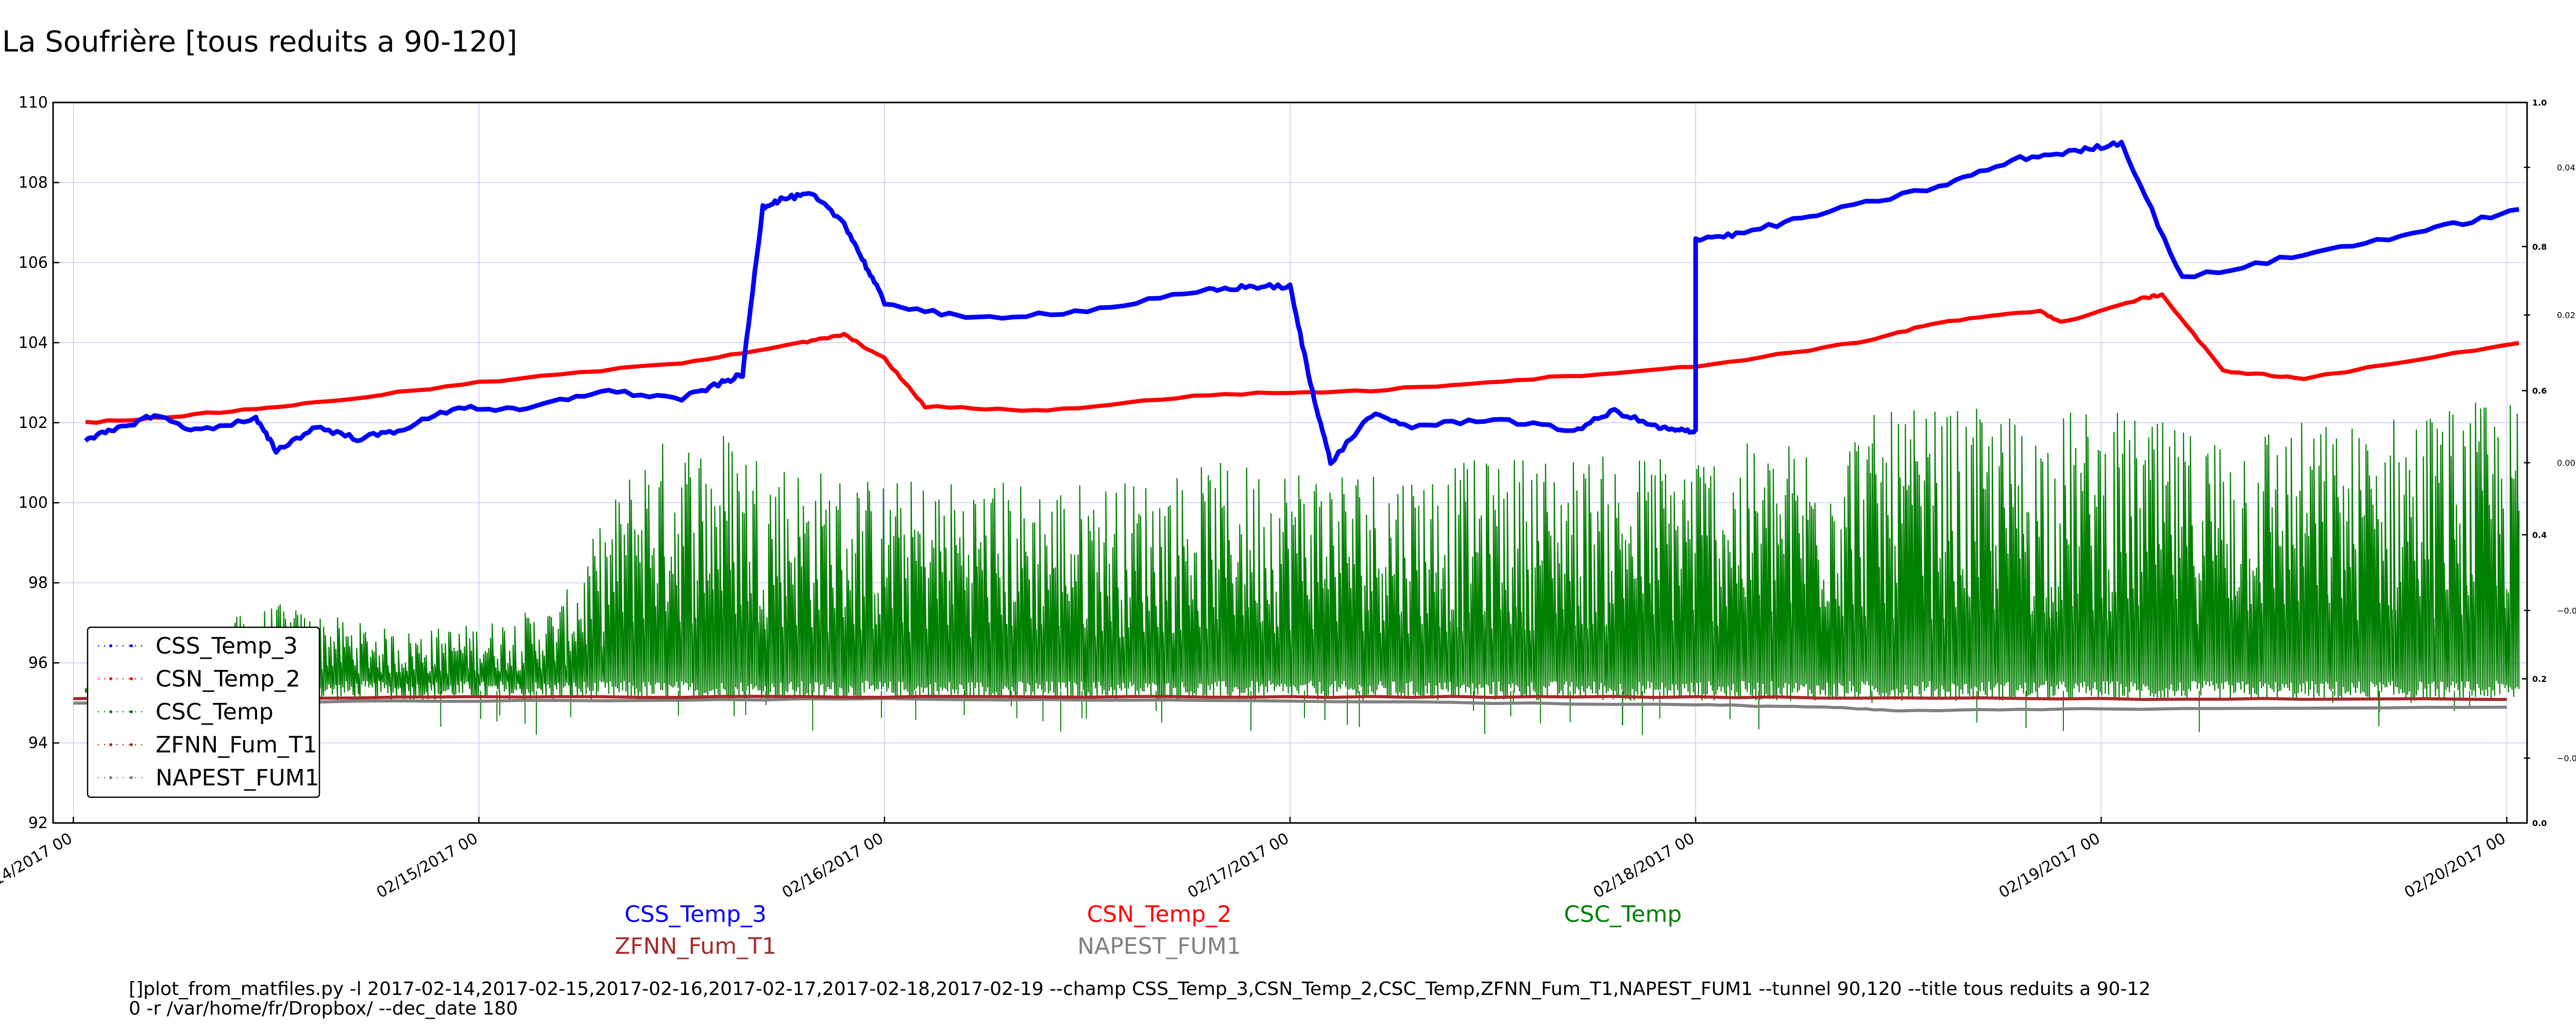 The width and height of the screenshot is (2576, 1030). I want to click on legend-box, so click(203, 712).